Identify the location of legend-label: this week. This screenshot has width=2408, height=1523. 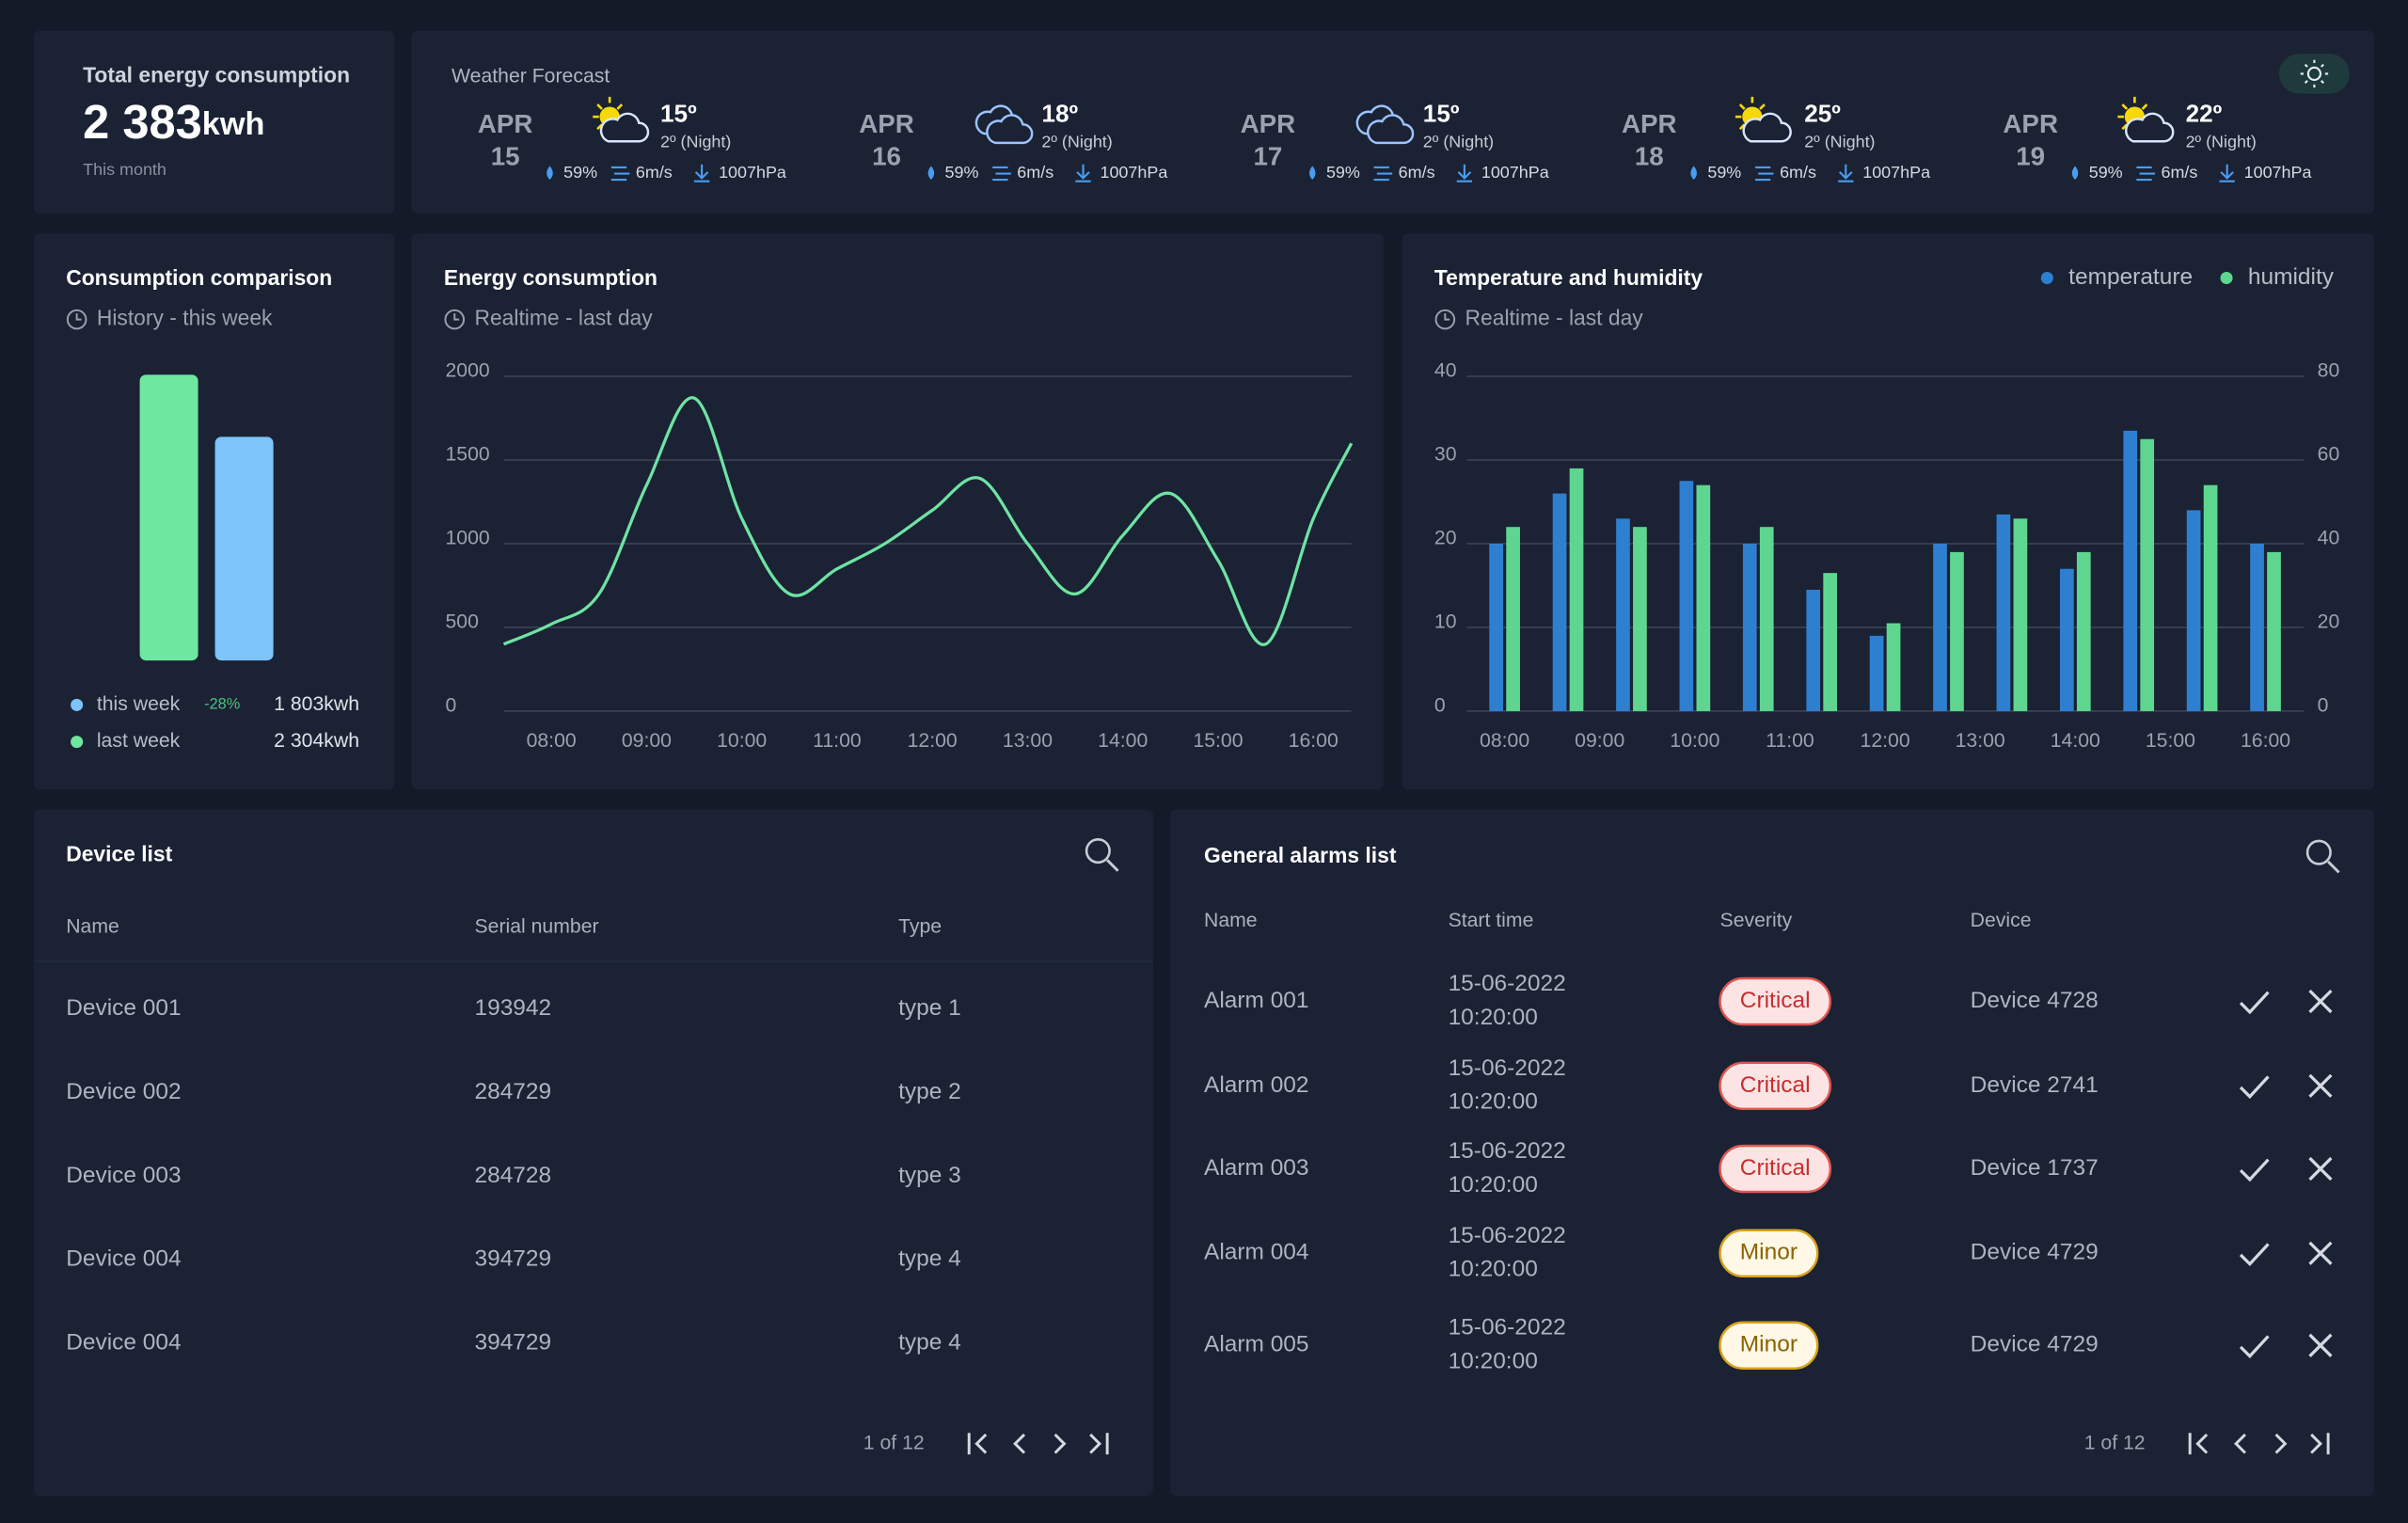
(139, 704).